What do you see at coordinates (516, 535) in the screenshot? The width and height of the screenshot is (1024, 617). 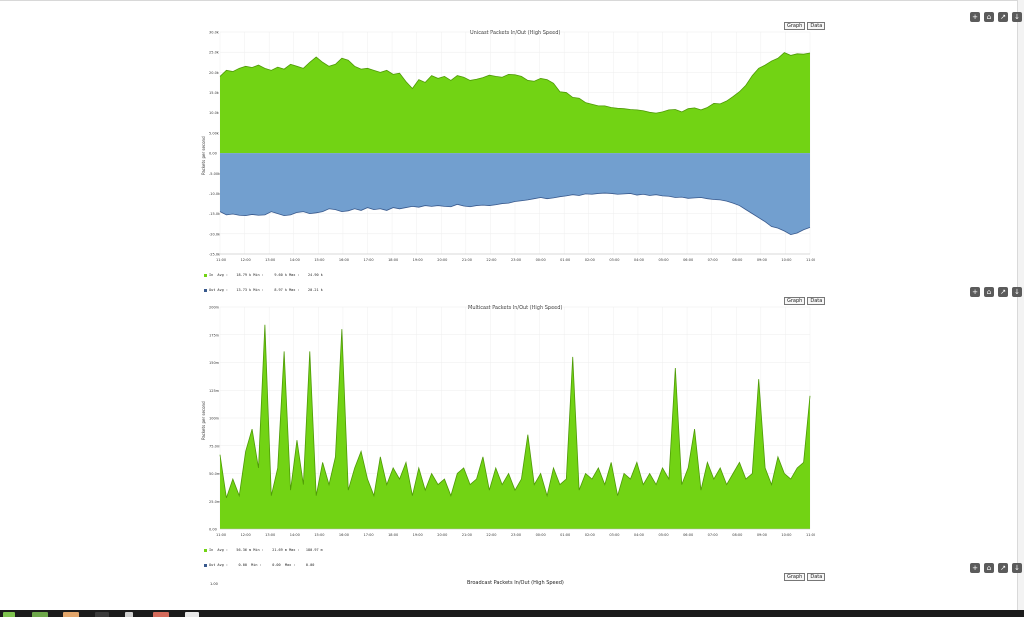 I see `x-tick-label: 23:00` at bounding box center [516, 535].